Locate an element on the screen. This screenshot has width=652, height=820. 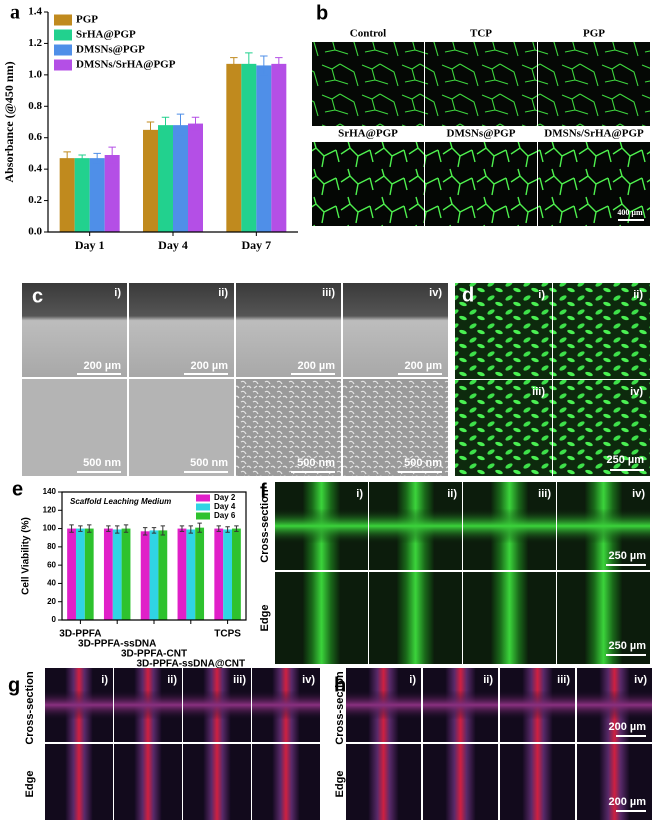
y-axis-label: Cell Viability (%) is located at coordinates (26, 556).